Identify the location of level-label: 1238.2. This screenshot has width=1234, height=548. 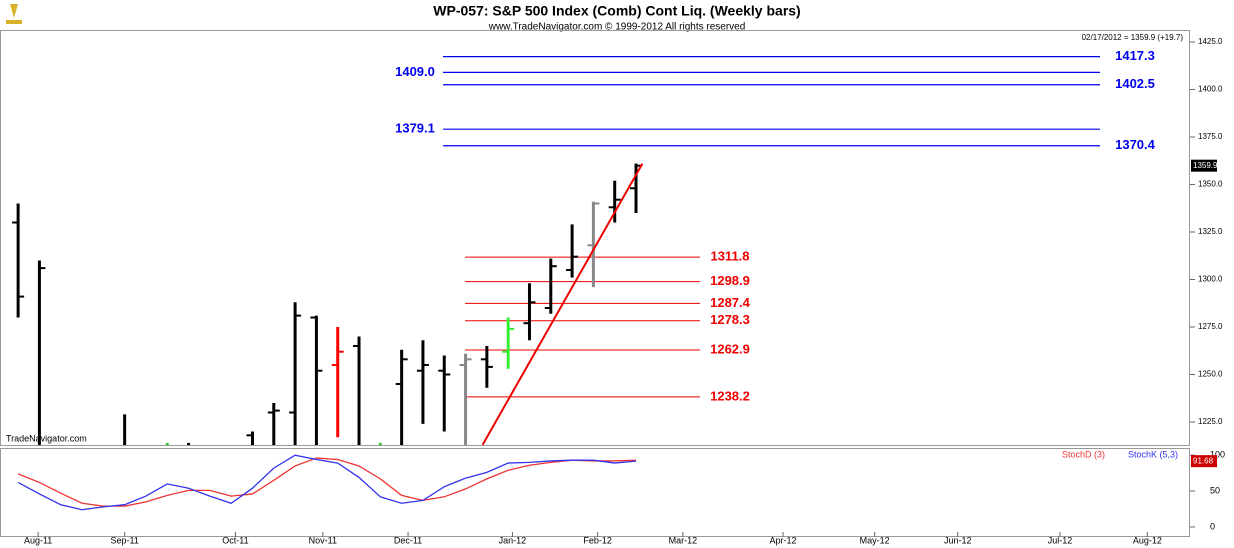
(730, 395).